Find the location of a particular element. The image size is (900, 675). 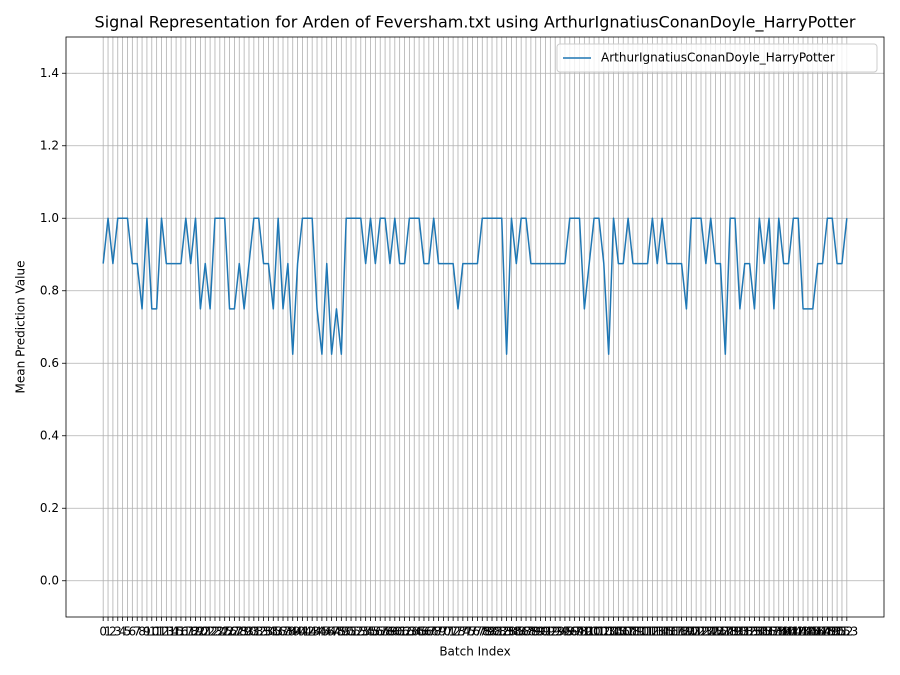

x-tick-label: 83 is located at coordinates (506, 632).